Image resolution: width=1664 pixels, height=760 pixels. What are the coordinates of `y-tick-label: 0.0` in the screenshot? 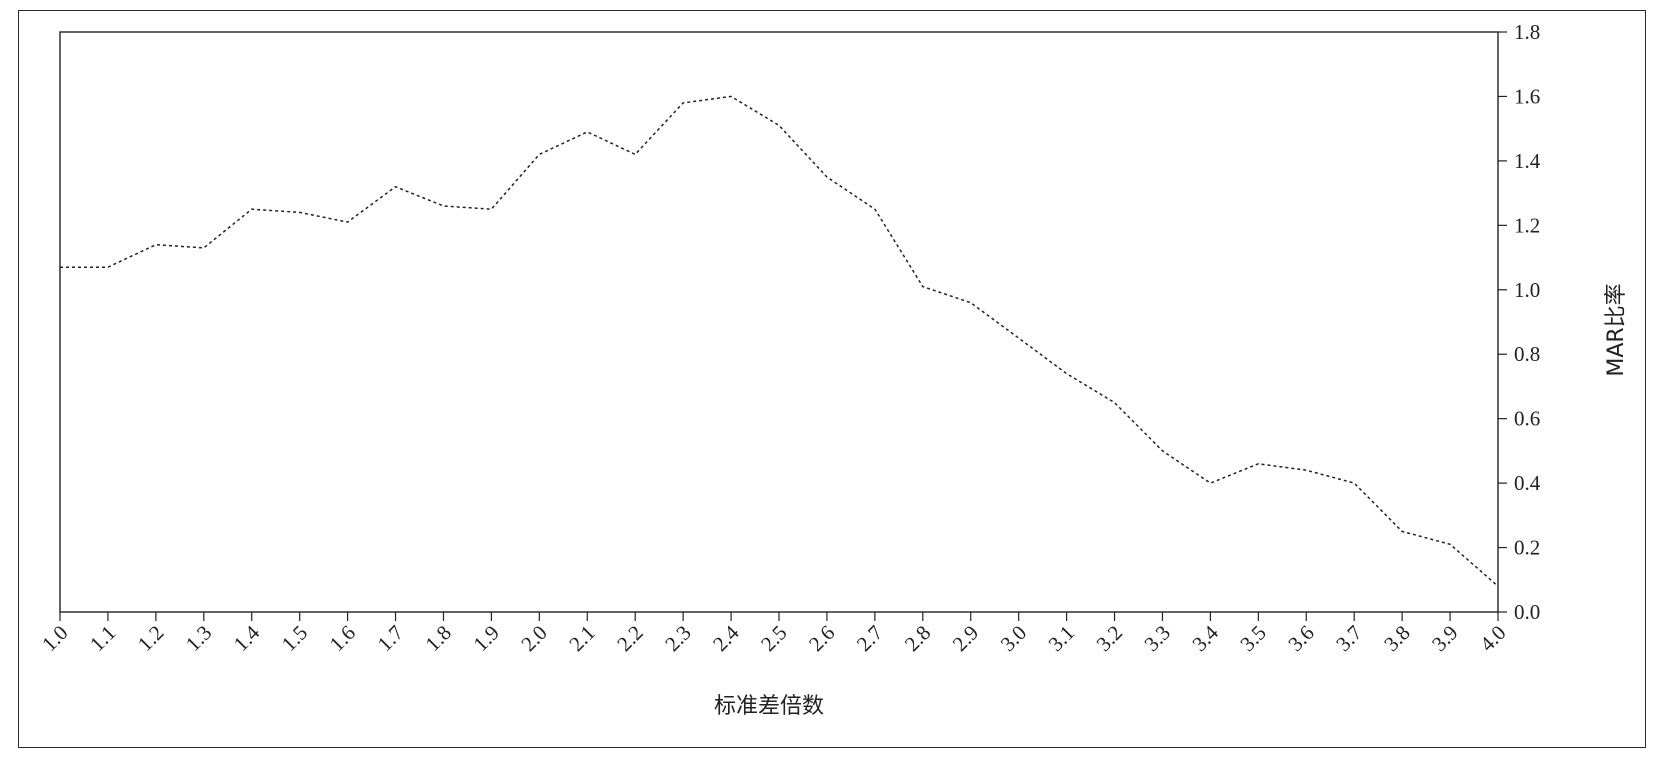 It's located at (1527, 612).